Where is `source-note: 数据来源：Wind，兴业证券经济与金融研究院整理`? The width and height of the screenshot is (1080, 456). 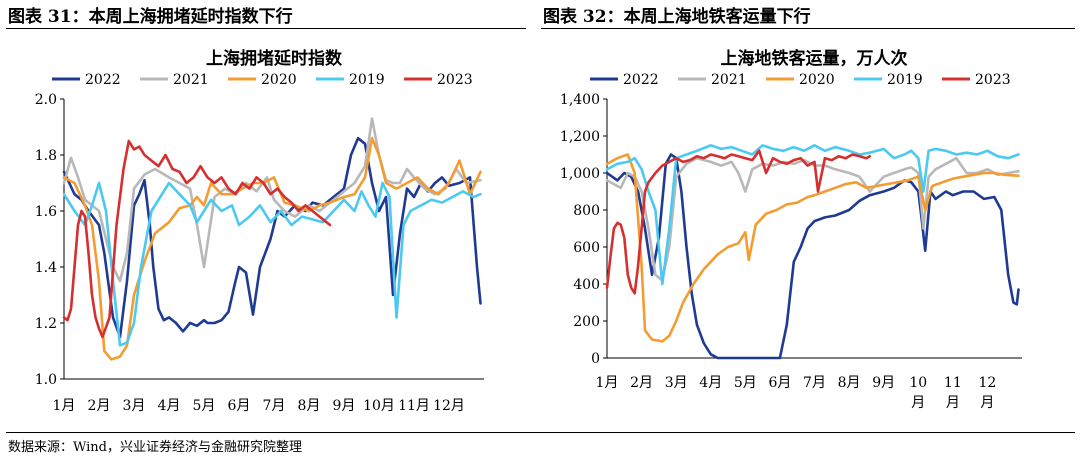 source-note: 数据来源：Wind，兴业证券经济与金融研究院整理 is located at coordinates (155, 447).